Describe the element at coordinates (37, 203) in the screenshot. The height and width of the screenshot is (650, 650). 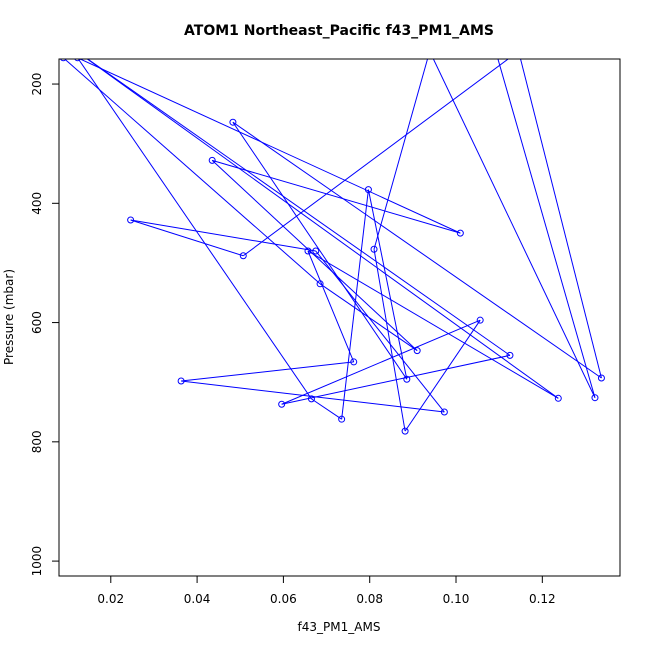
I see `y-tick-label: 400` at that location.